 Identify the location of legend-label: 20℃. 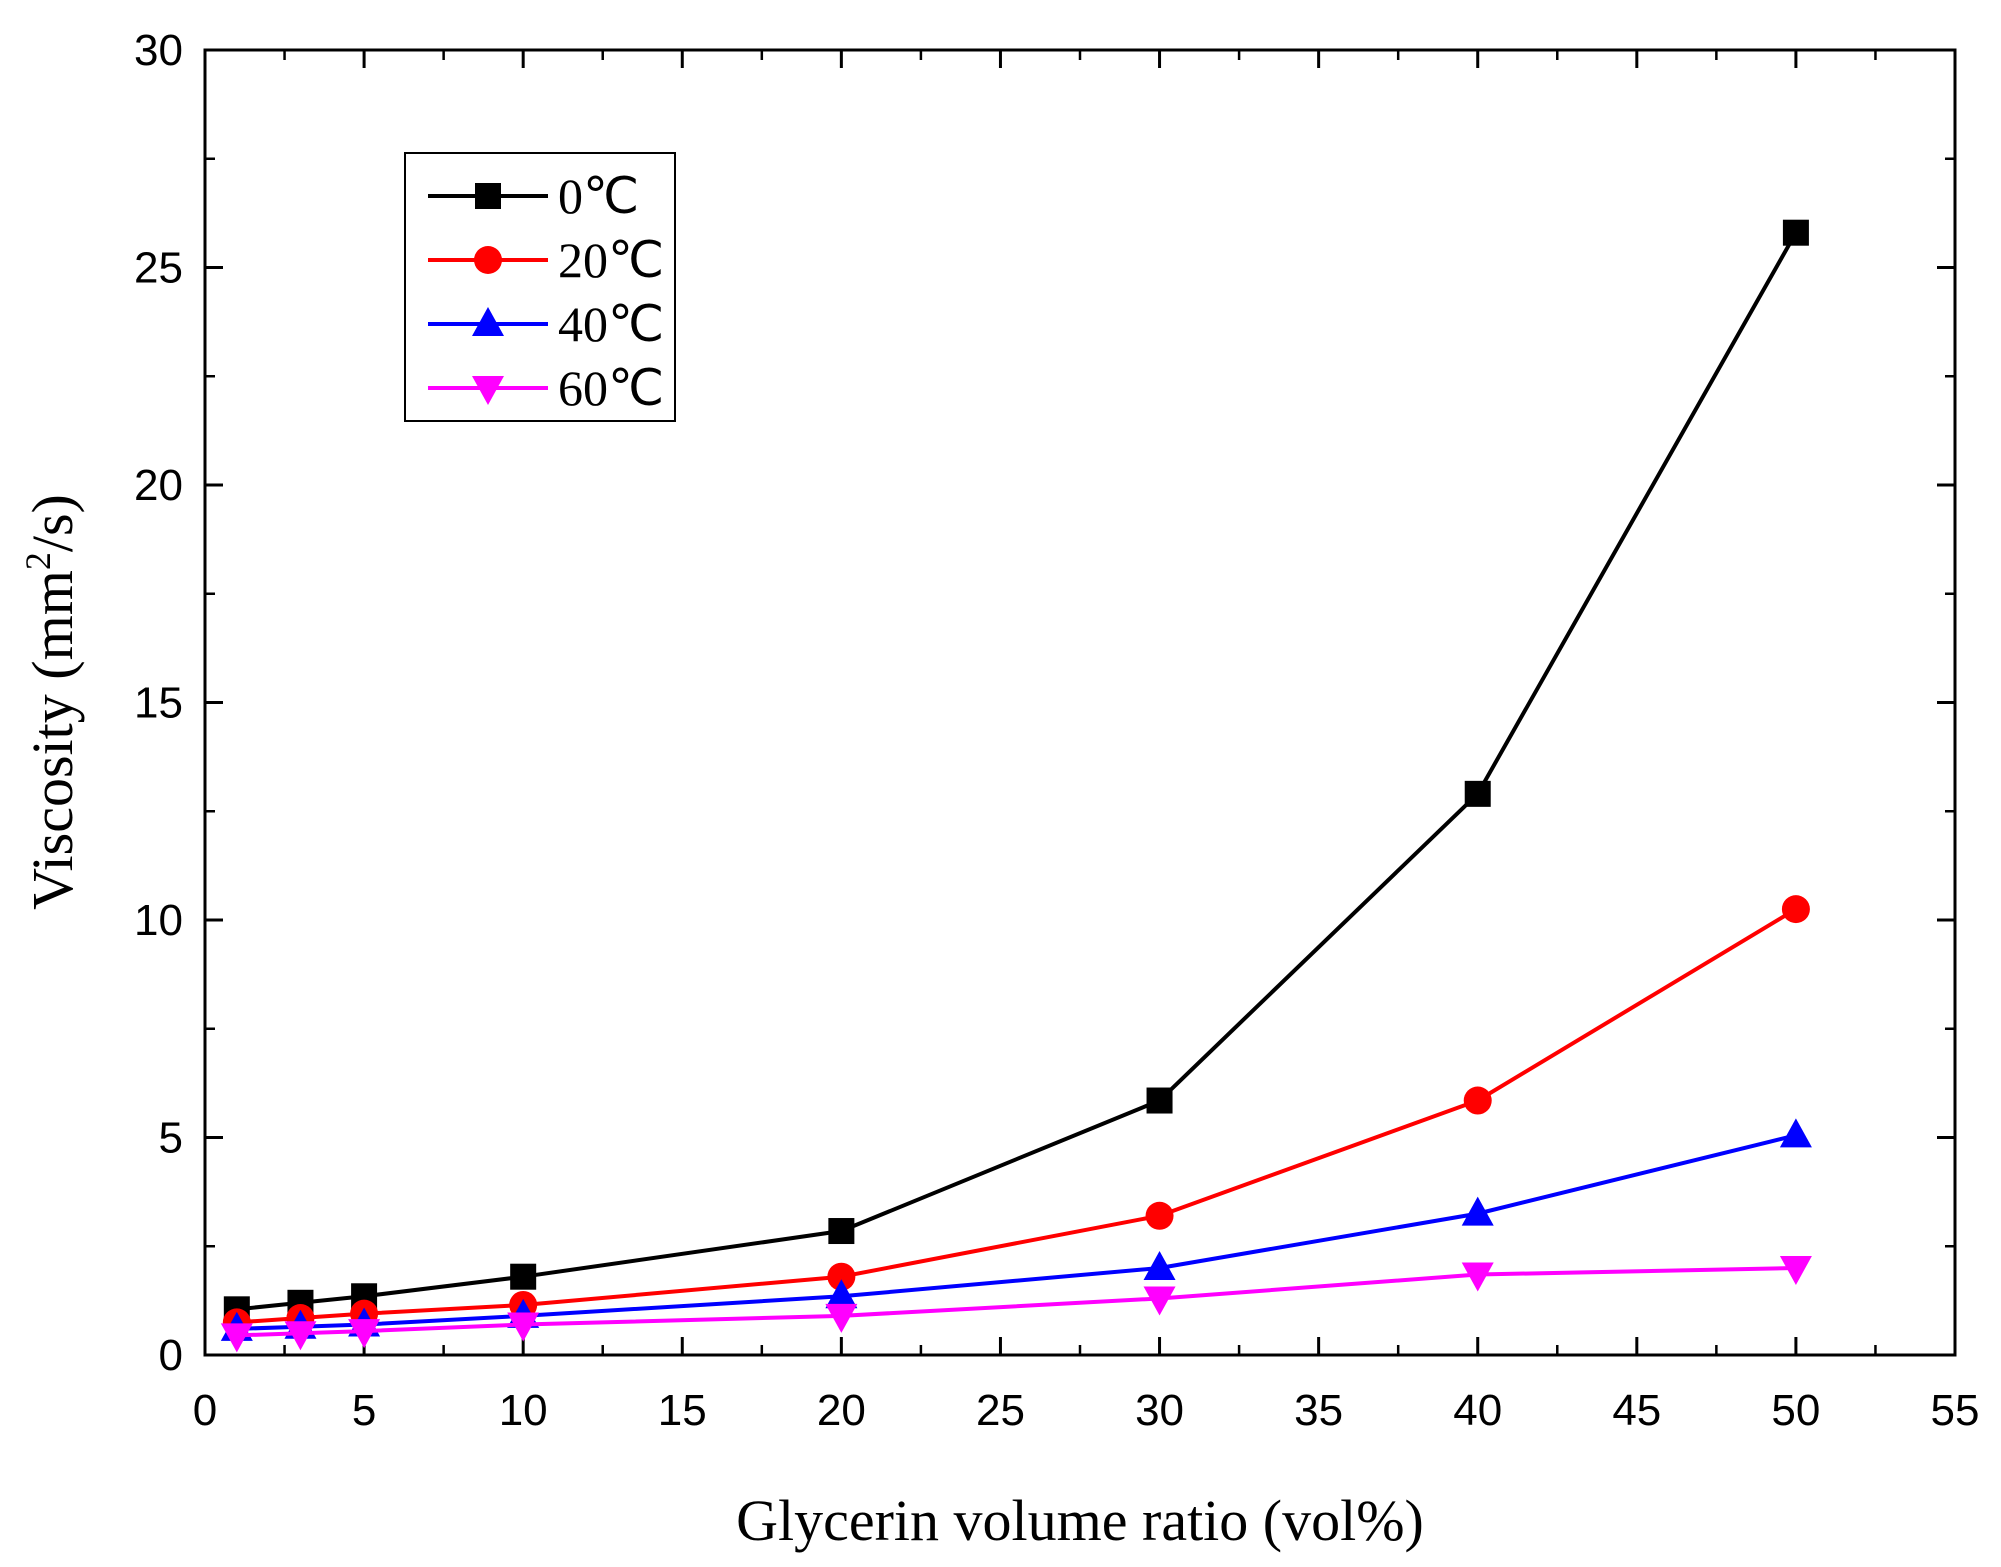
(611, 260).